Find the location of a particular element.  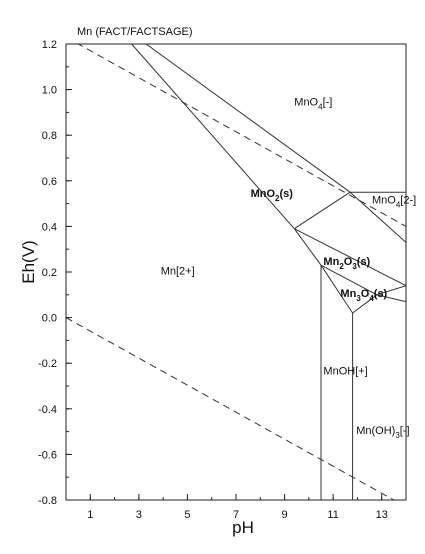

region-label: MnO4[2-] is located at coordinates (394, 202).